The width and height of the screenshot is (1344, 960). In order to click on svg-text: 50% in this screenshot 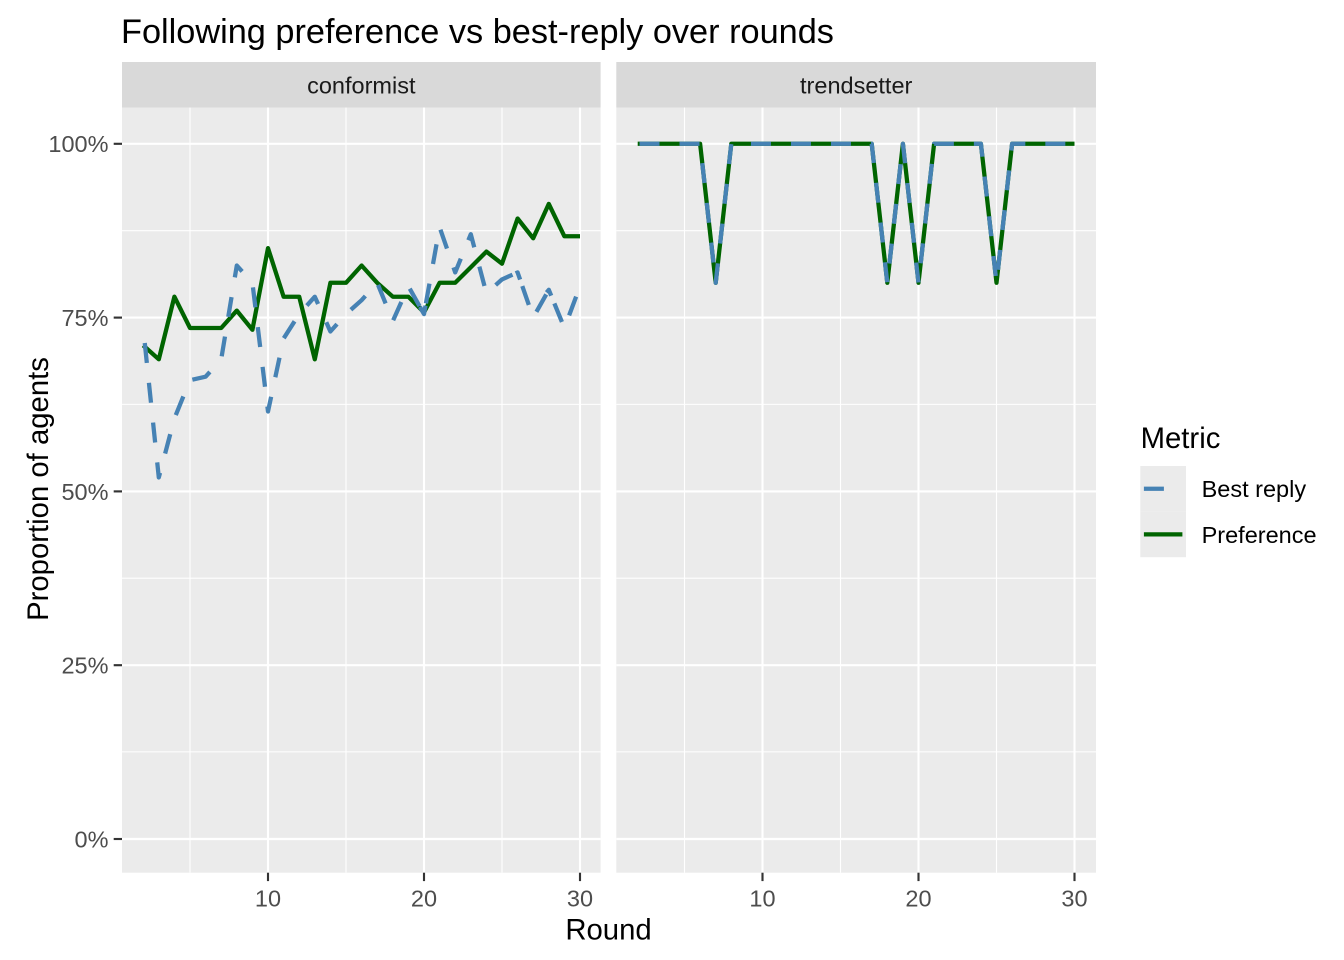, I will do `click(84, 492)`.